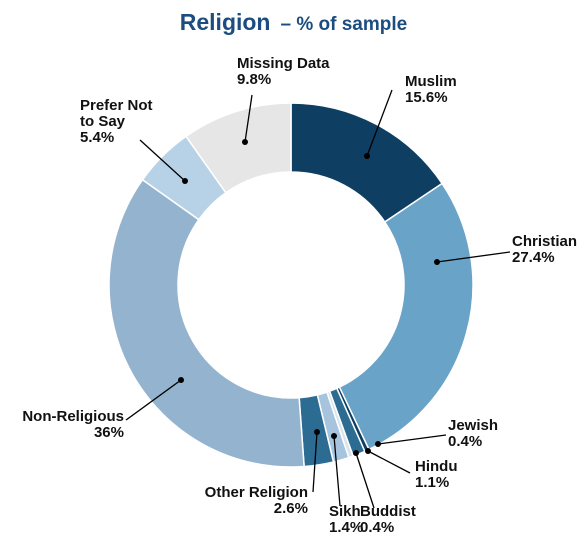  What do you see at coordinates (473, 433) in the screenshot?
I see `label-jewish: Jewish 0.4%` at bounding box center [473, 433].